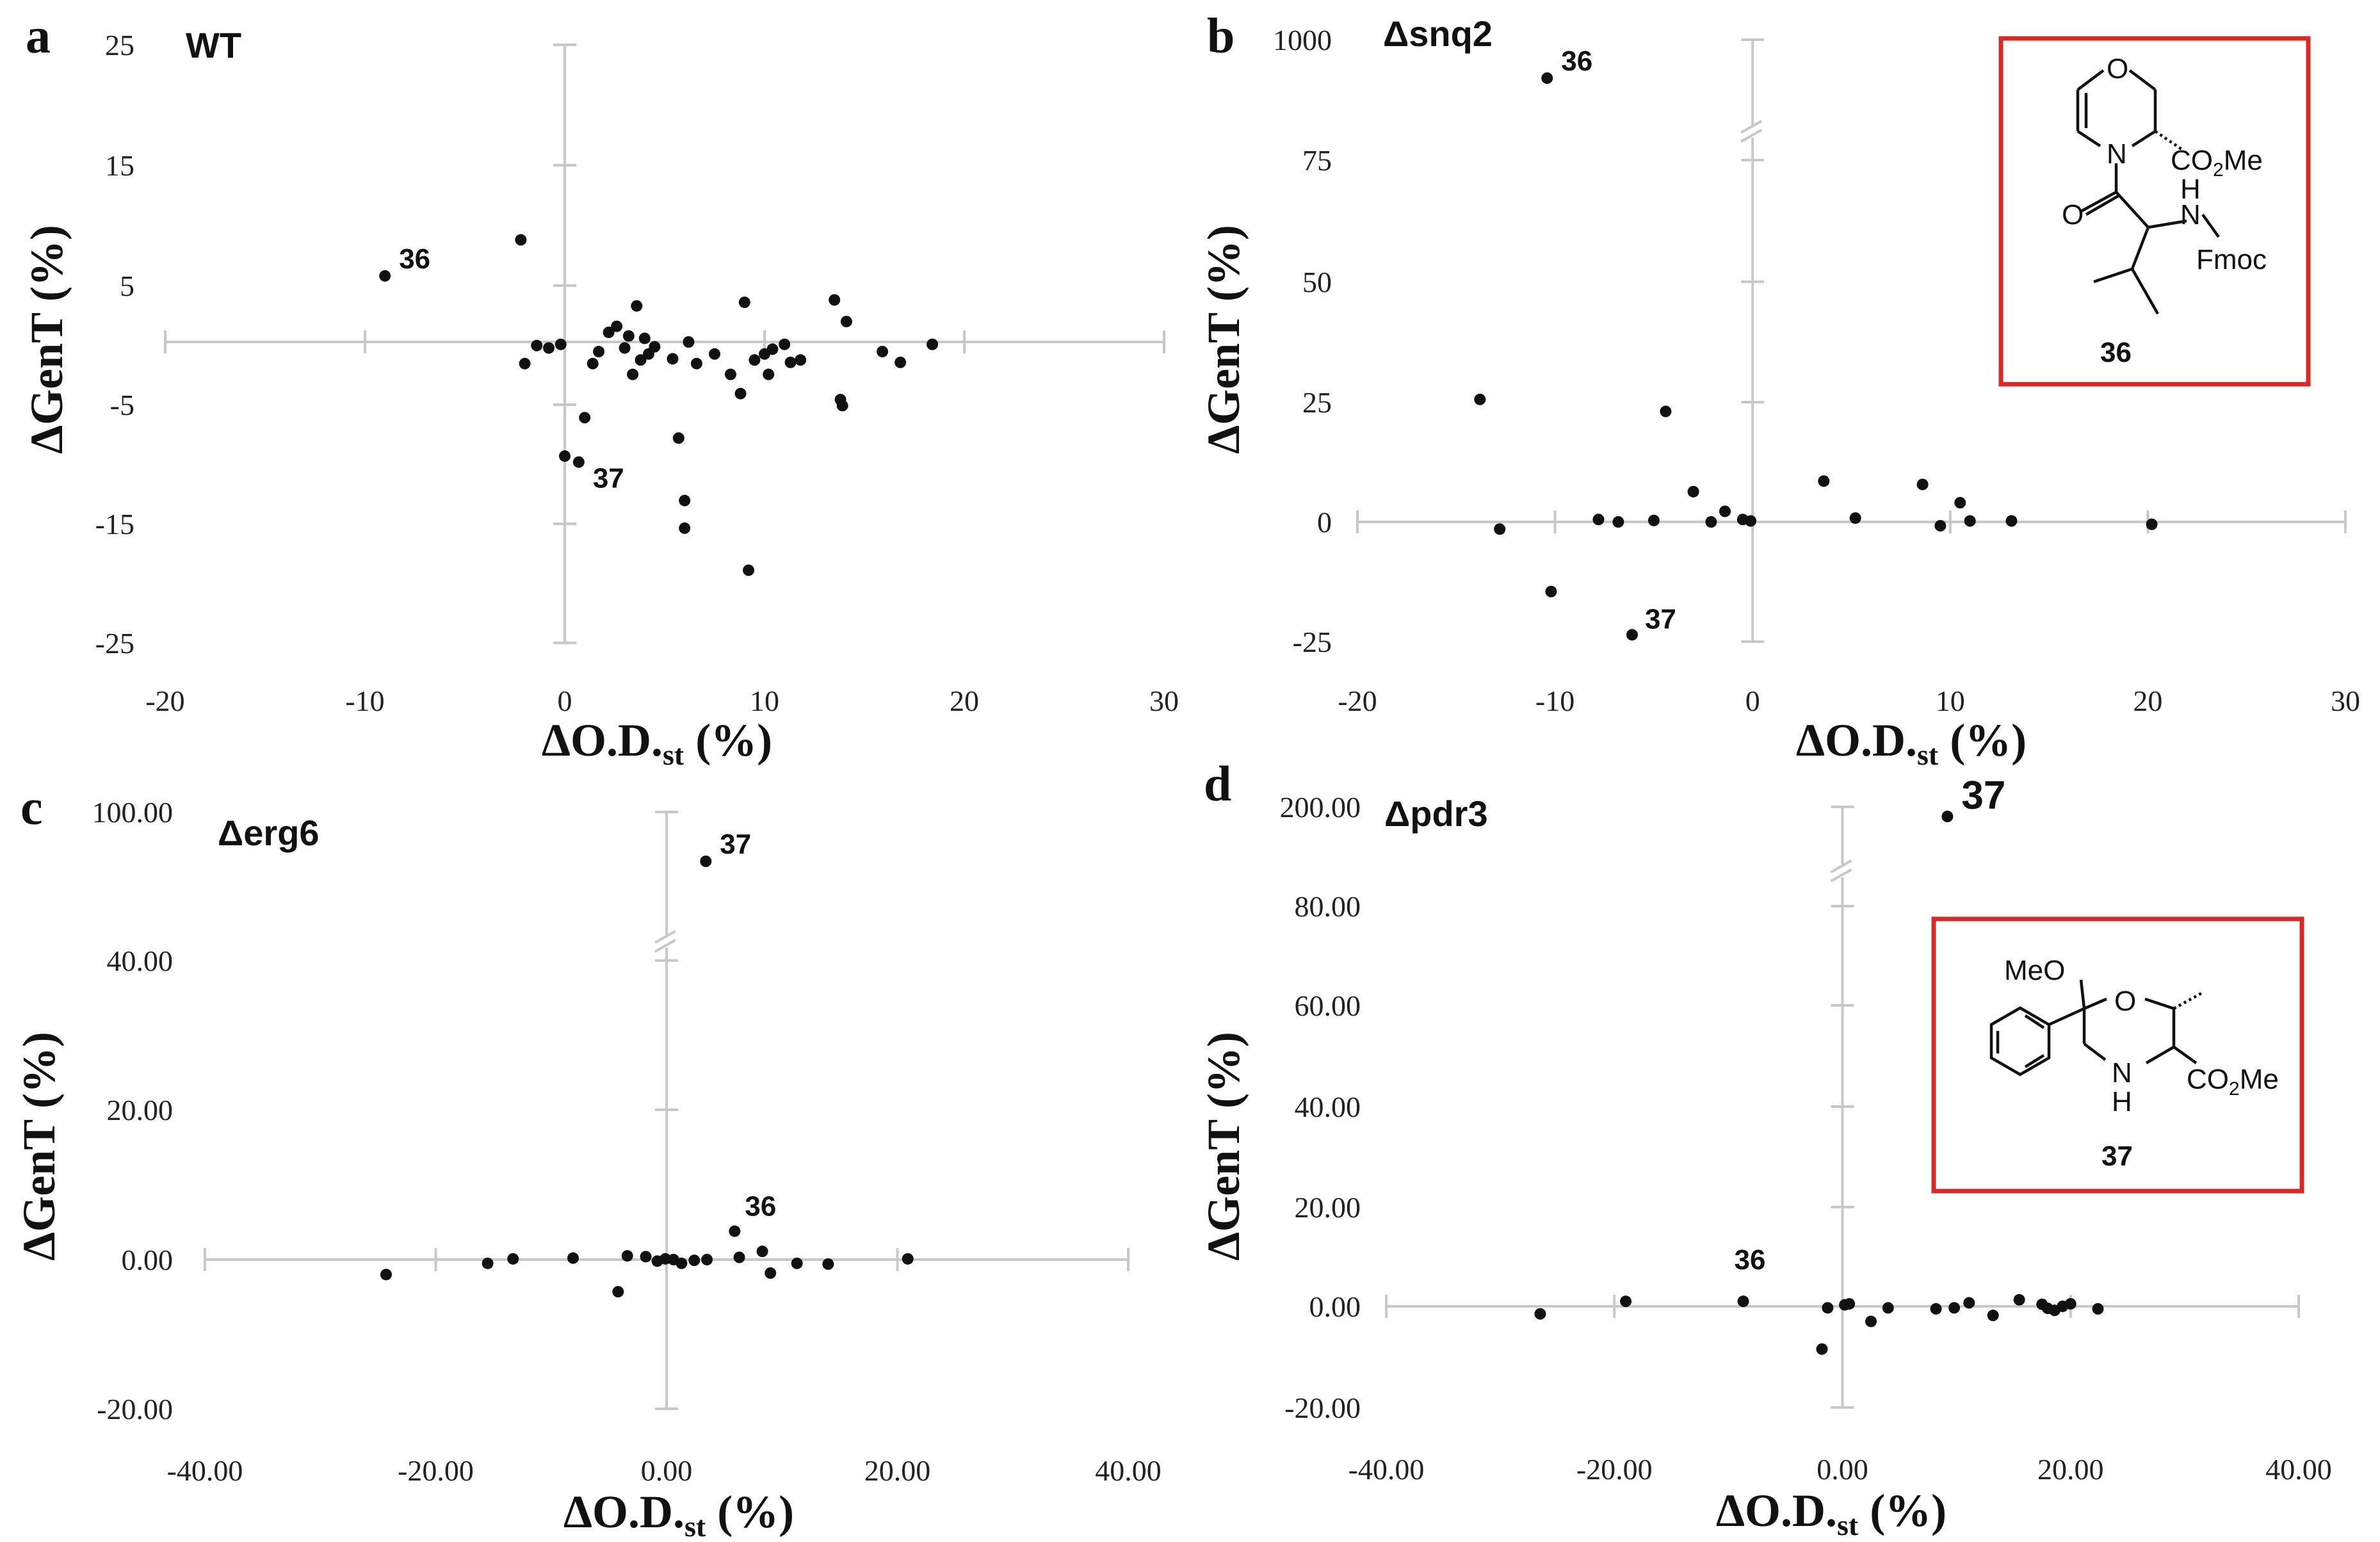 The image size is (2380, 1542). Describe the element at coordinates (2122, 1101) in the screenshot. I see `atom-H-ring-37: H` at that location.